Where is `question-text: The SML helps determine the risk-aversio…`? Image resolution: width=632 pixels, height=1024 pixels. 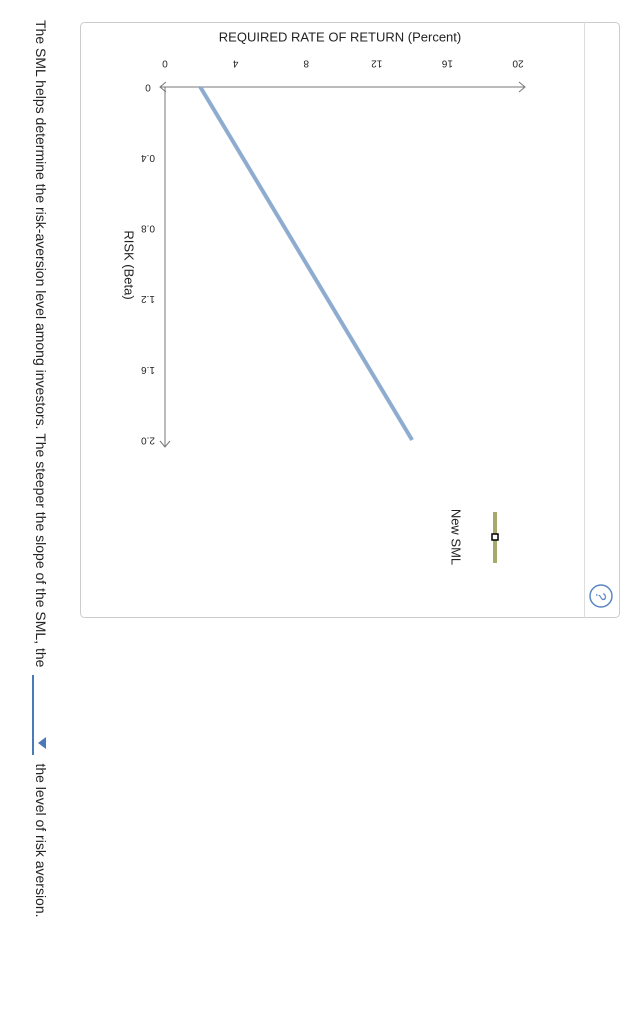
question-text: The SML helps determine the risk-aversio… is located at coordinates (41, 469).